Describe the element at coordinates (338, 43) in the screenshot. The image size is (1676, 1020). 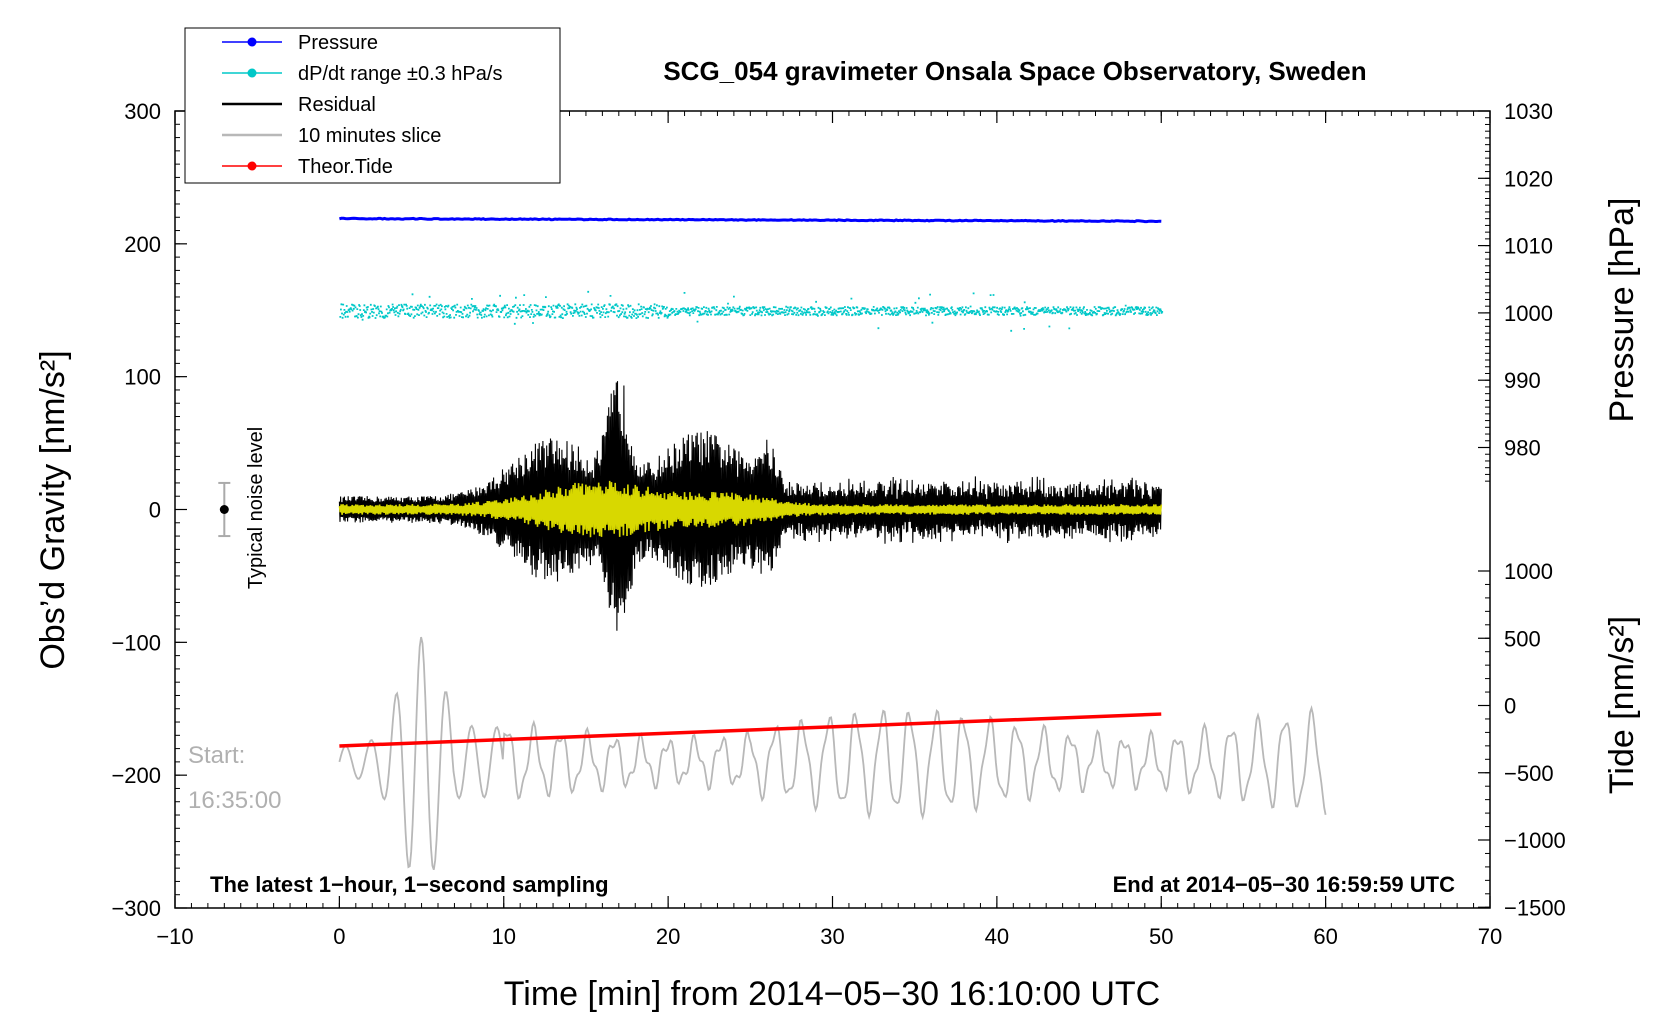
I see `legend-label: Pressure` at that location.